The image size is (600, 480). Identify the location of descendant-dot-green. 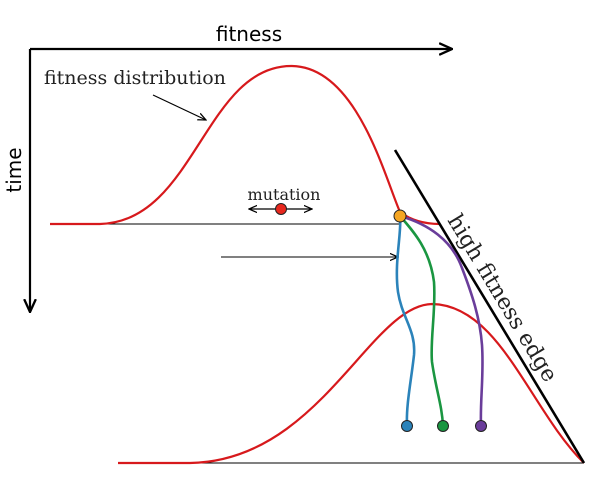
(443, 426).